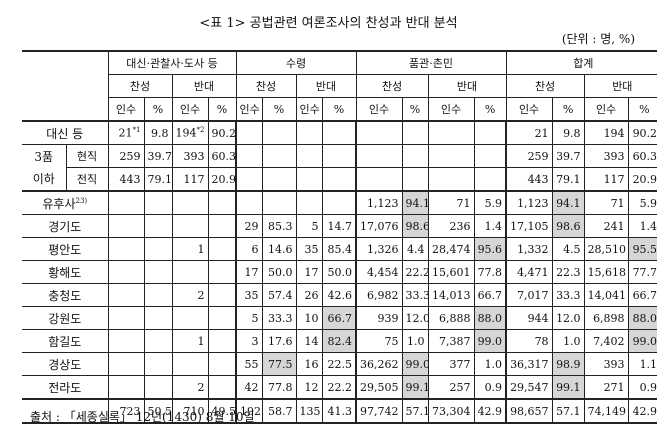  Describe the element at coordinates (43, 179) in the screenshot. I see `row-group-label: 이하` at that location.